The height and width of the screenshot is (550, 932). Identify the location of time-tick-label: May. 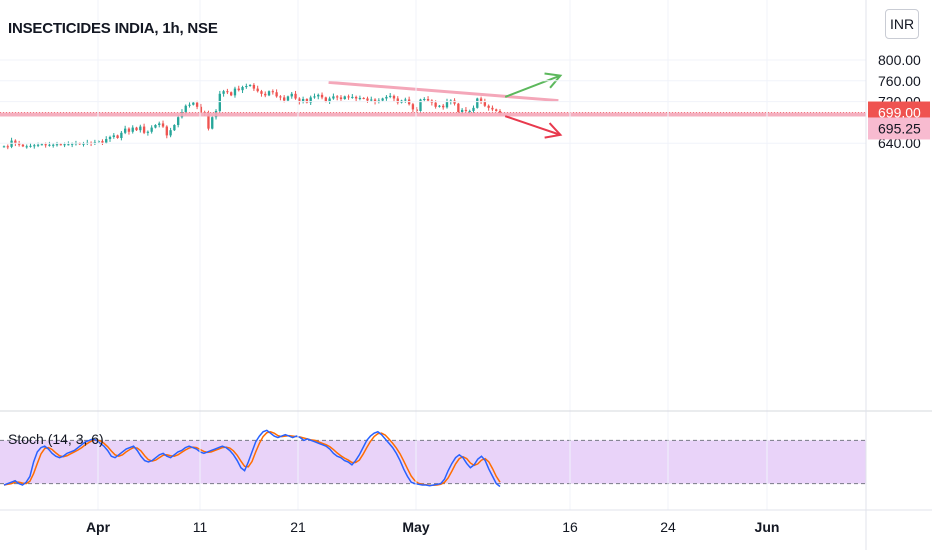
(415, 527).